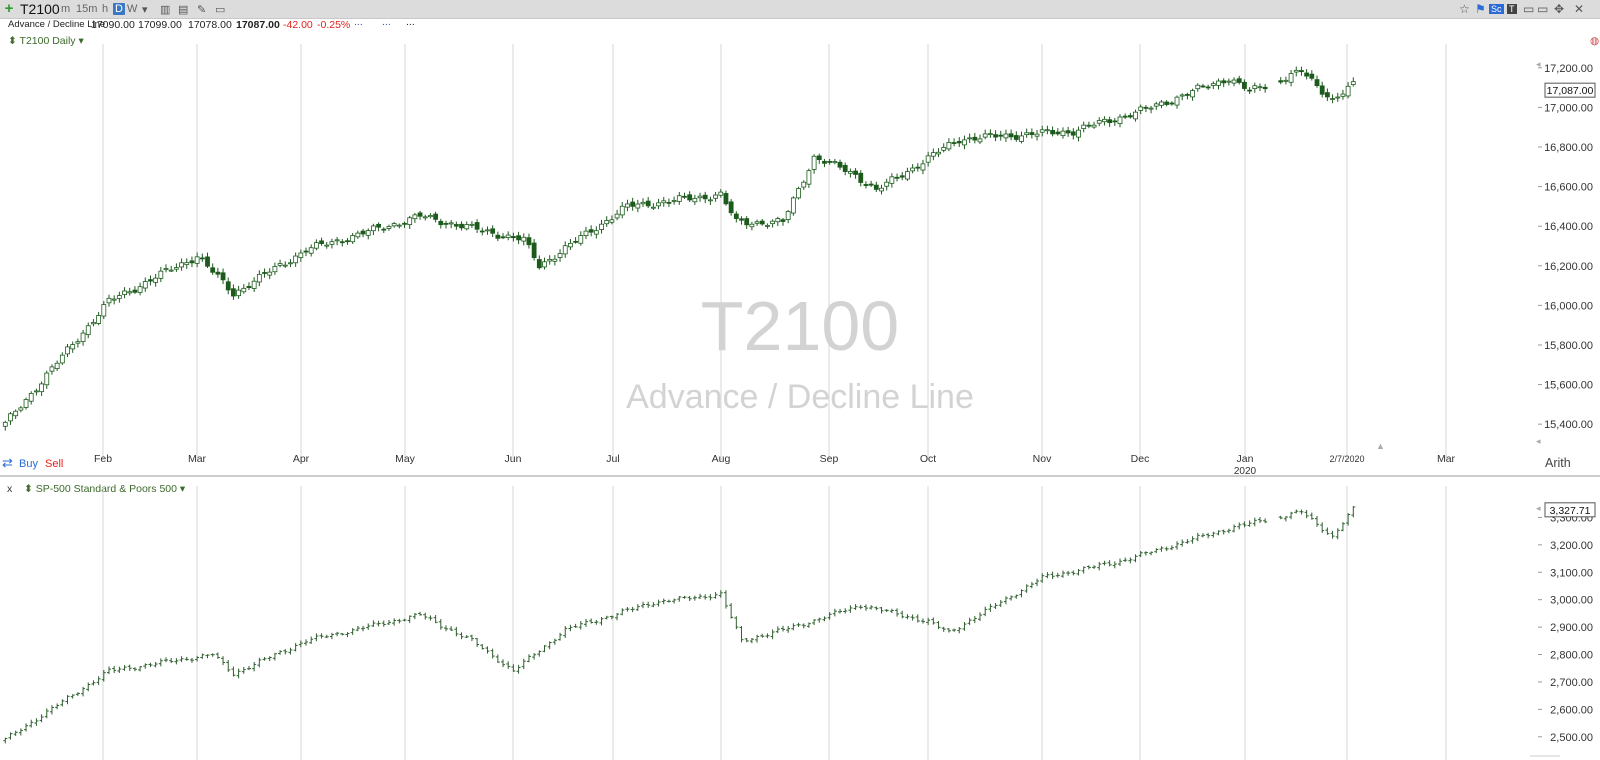  Describe the element at coordinates (1496, 9) in the screenshot. I see `sc-logo-icon: Sc` at that location.